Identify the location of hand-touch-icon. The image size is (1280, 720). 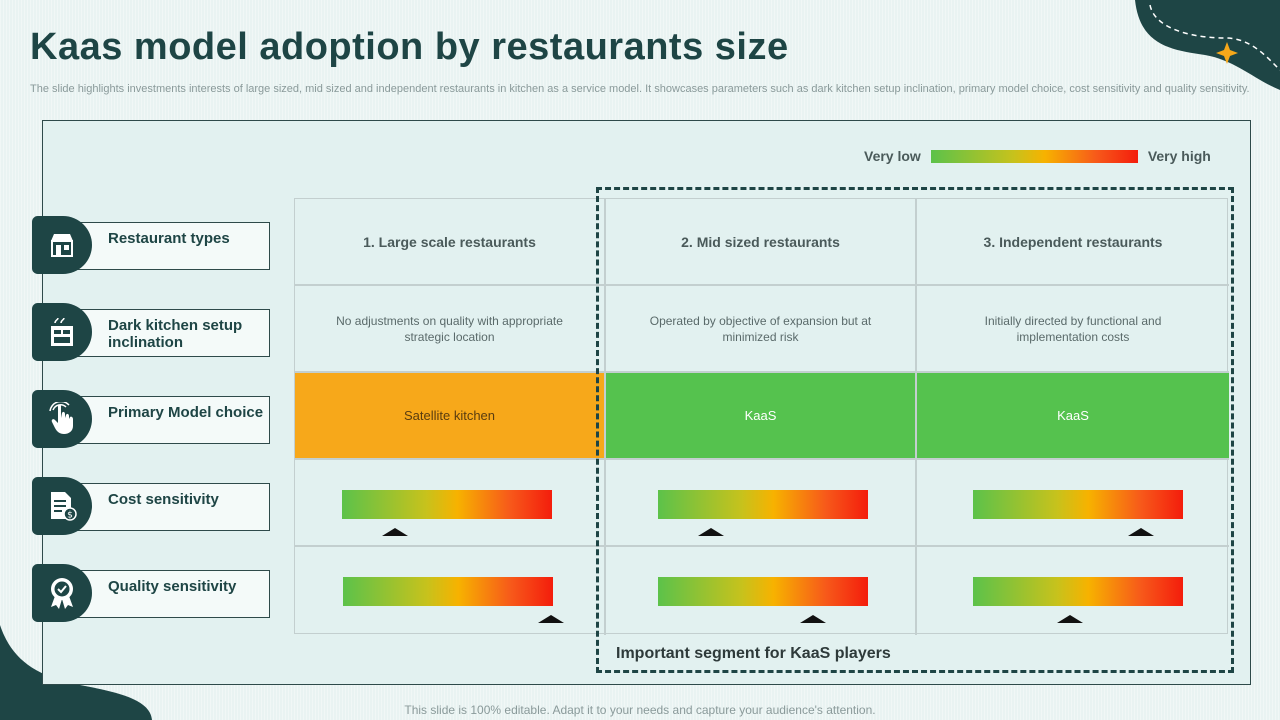
(61, 418).